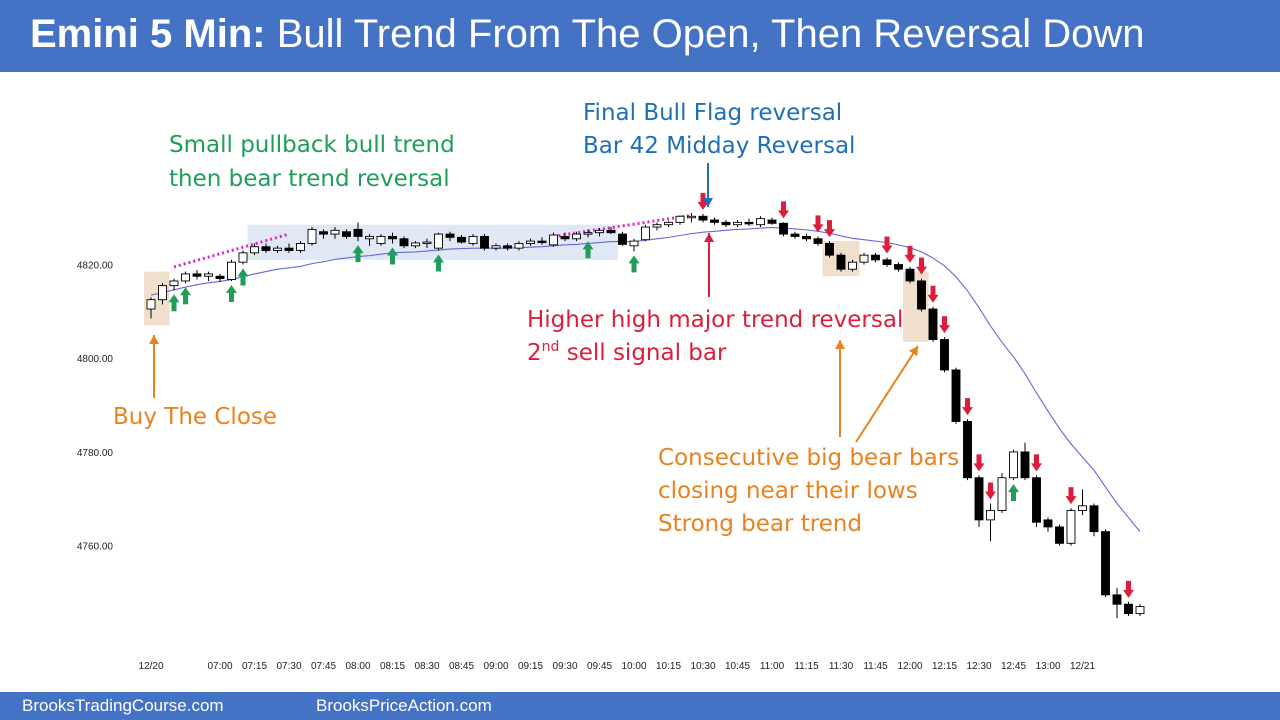 The width and height of the screenshot is (1280, 720). I want to click on x-tick-label: 11:45, so click(875, 666).